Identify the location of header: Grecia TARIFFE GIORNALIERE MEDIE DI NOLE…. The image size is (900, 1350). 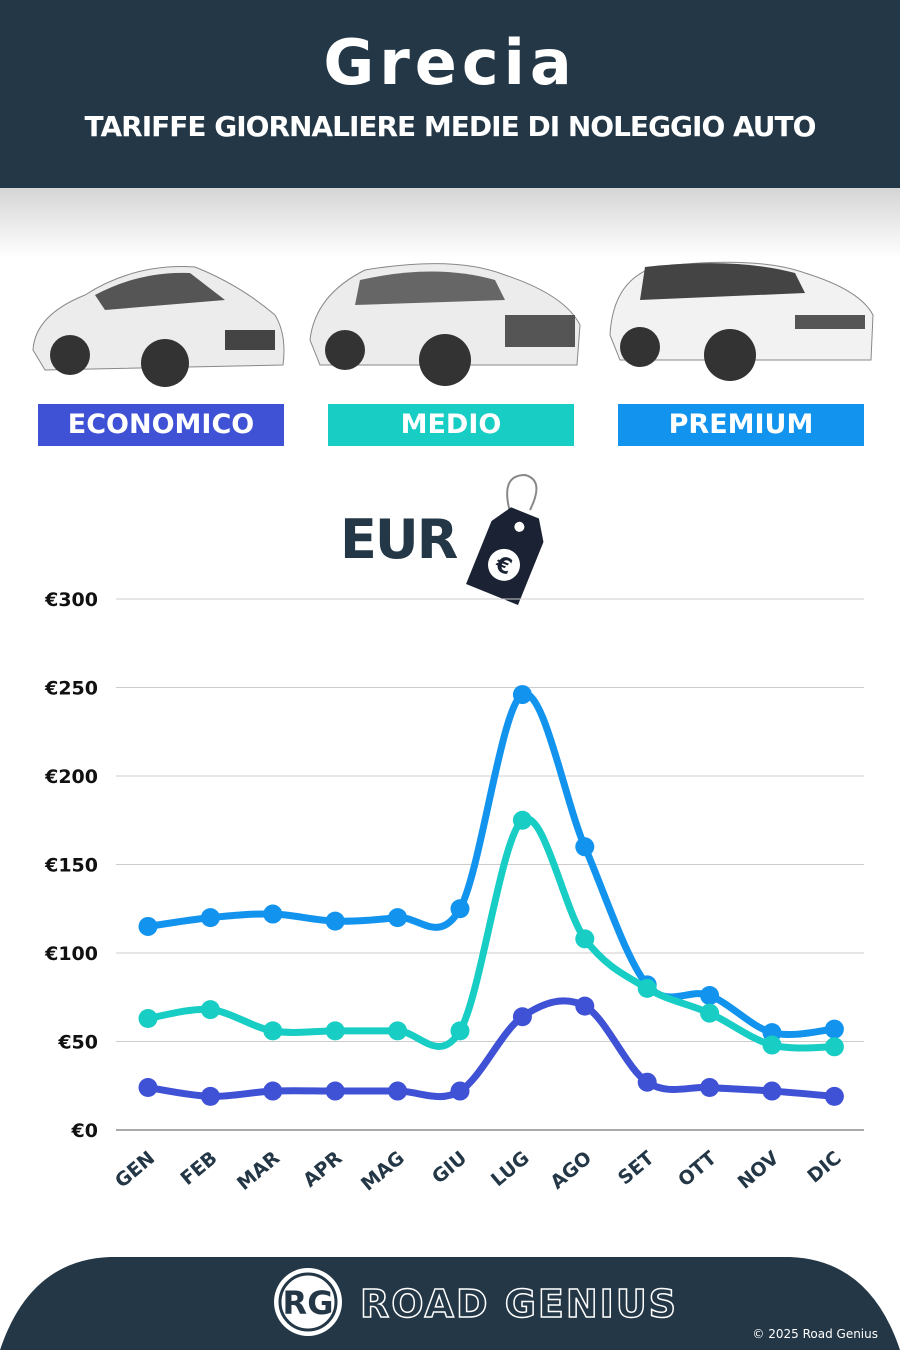
(450, 94).